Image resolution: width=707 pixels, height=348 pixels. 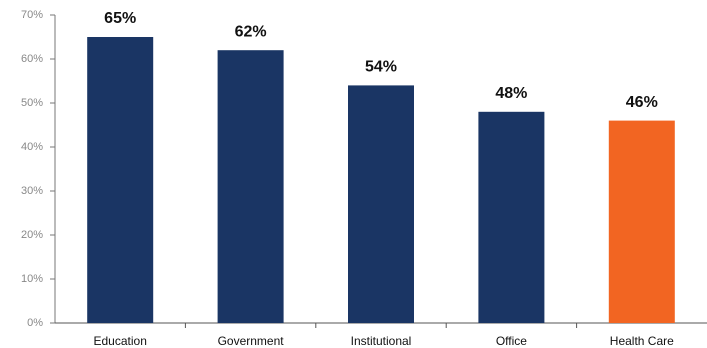 What do you see at coordinates (511, 341) in the screenshot?
I see `x-tick-label: Office` at bounding box center [511, 341].